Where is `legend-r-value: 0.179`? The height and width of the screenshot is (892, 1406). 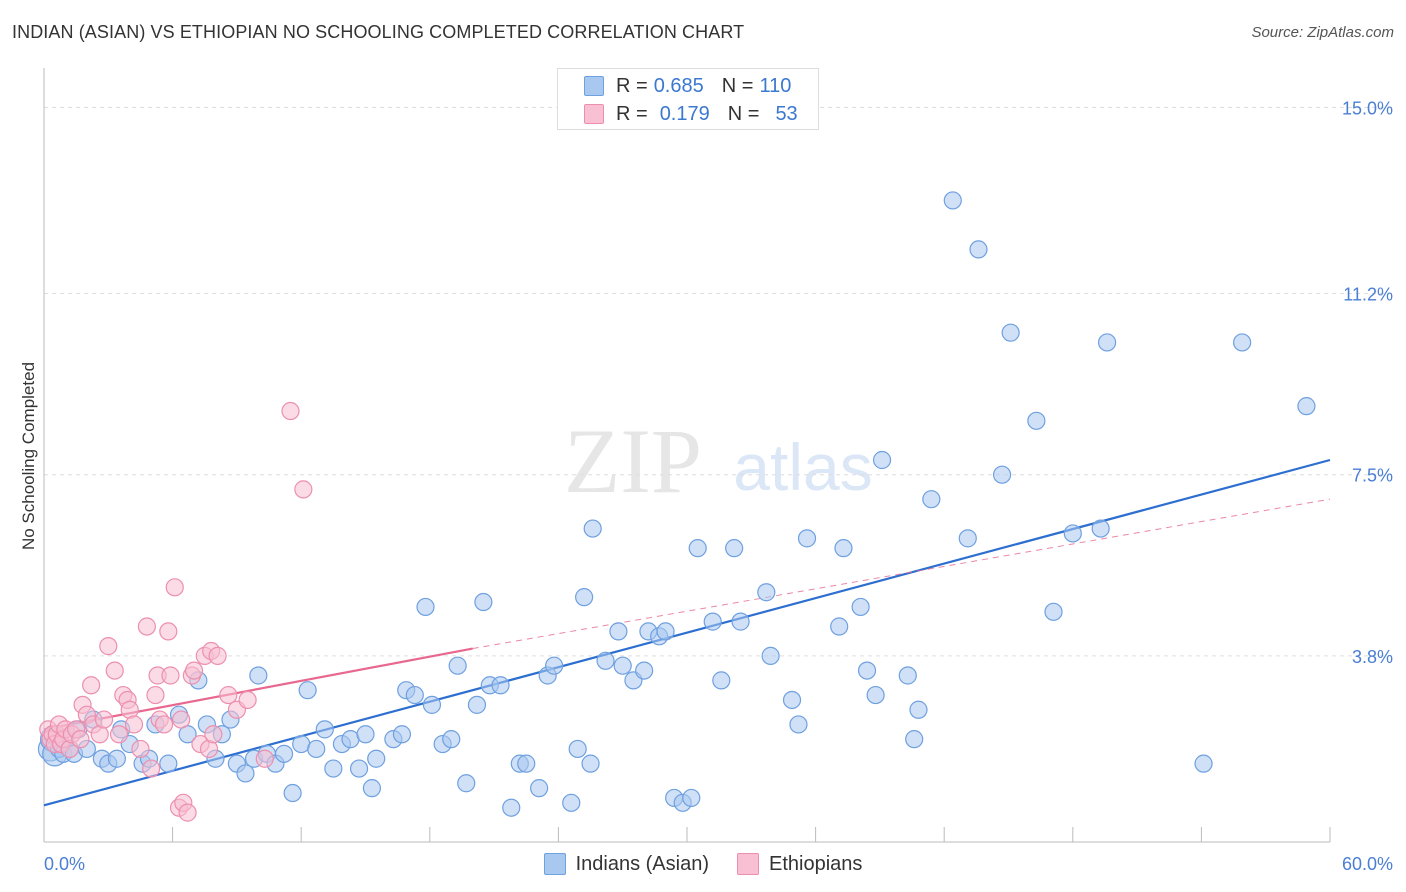 legend-r-value: 0.179 is located at coordinates (684, 113).